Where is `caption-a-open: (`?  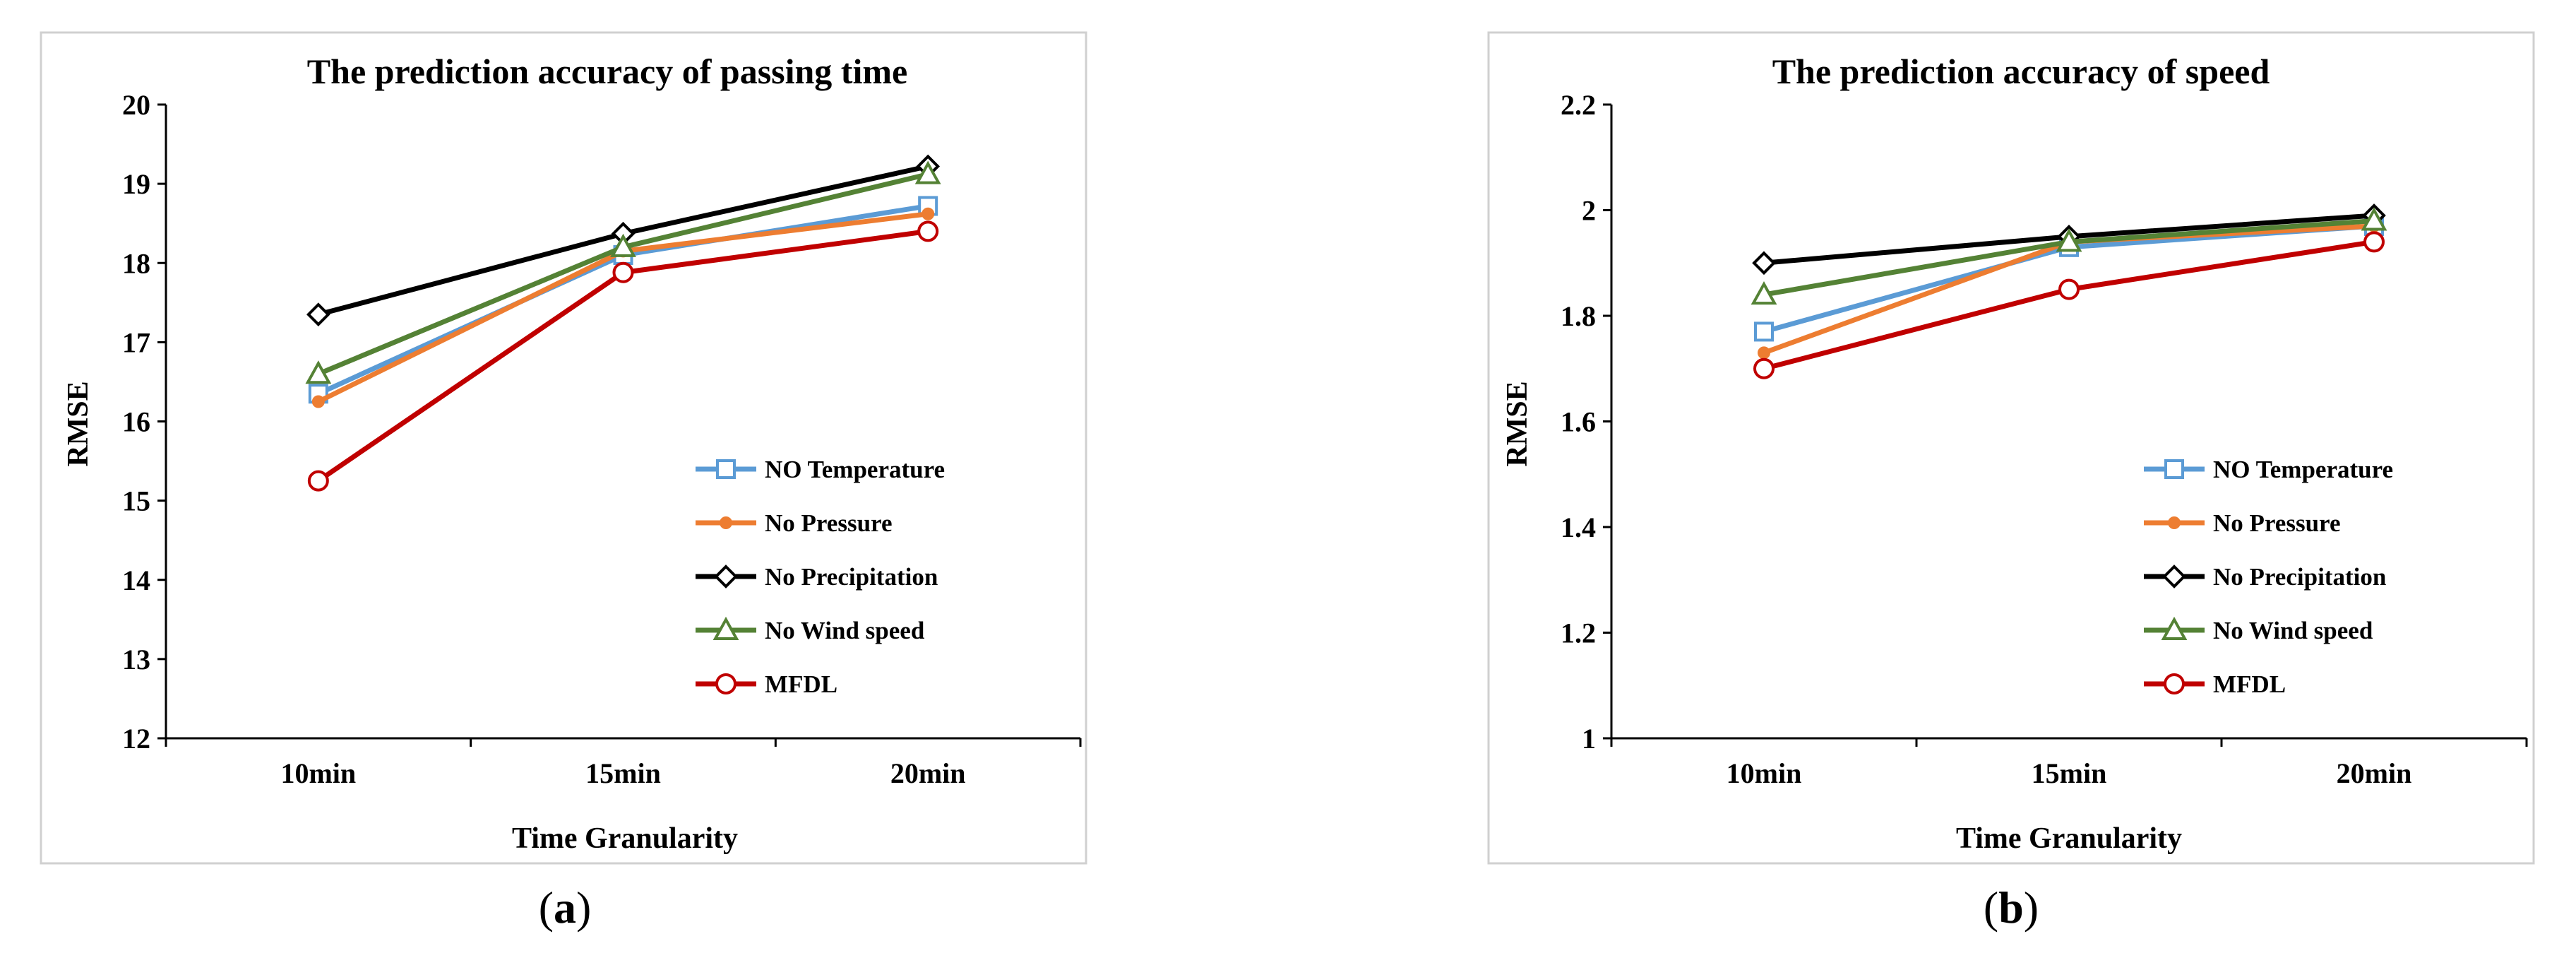
caption-a-open: ( is located at coordinates (546, 908).